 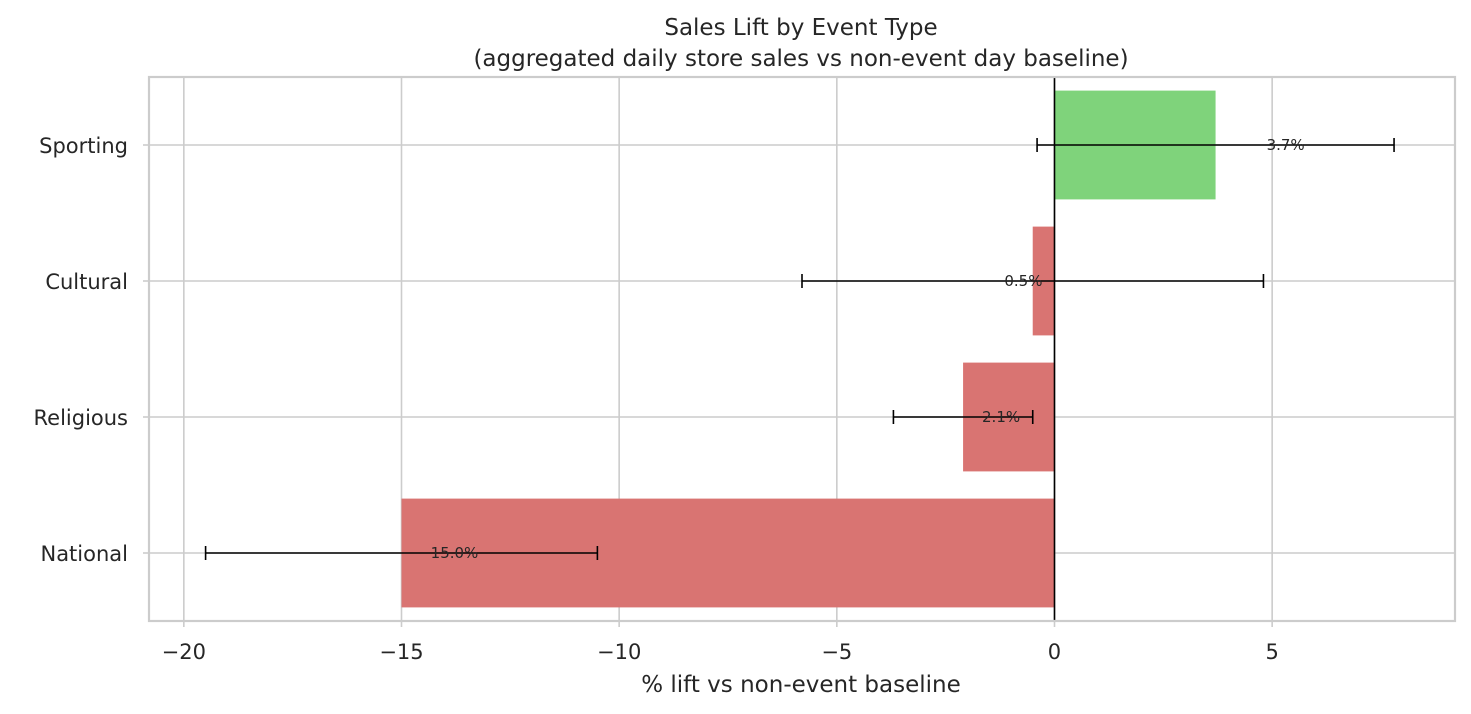 What do you see at coordinates (401, 652) in the screenshot?
I see `x-tick-label: −15` at bounding box center [401, 652].